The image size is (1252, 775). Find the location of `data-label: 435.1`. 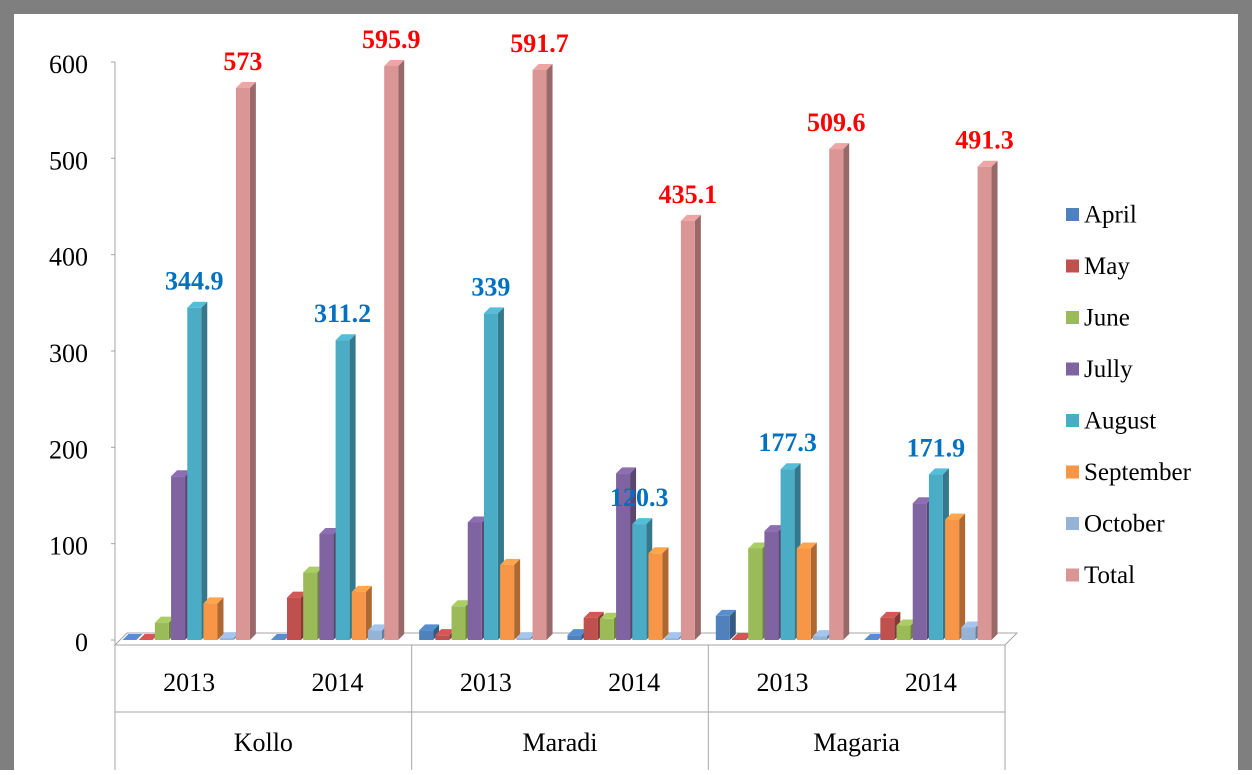

data-label: 435.1 is located at coordinates (688, 194).